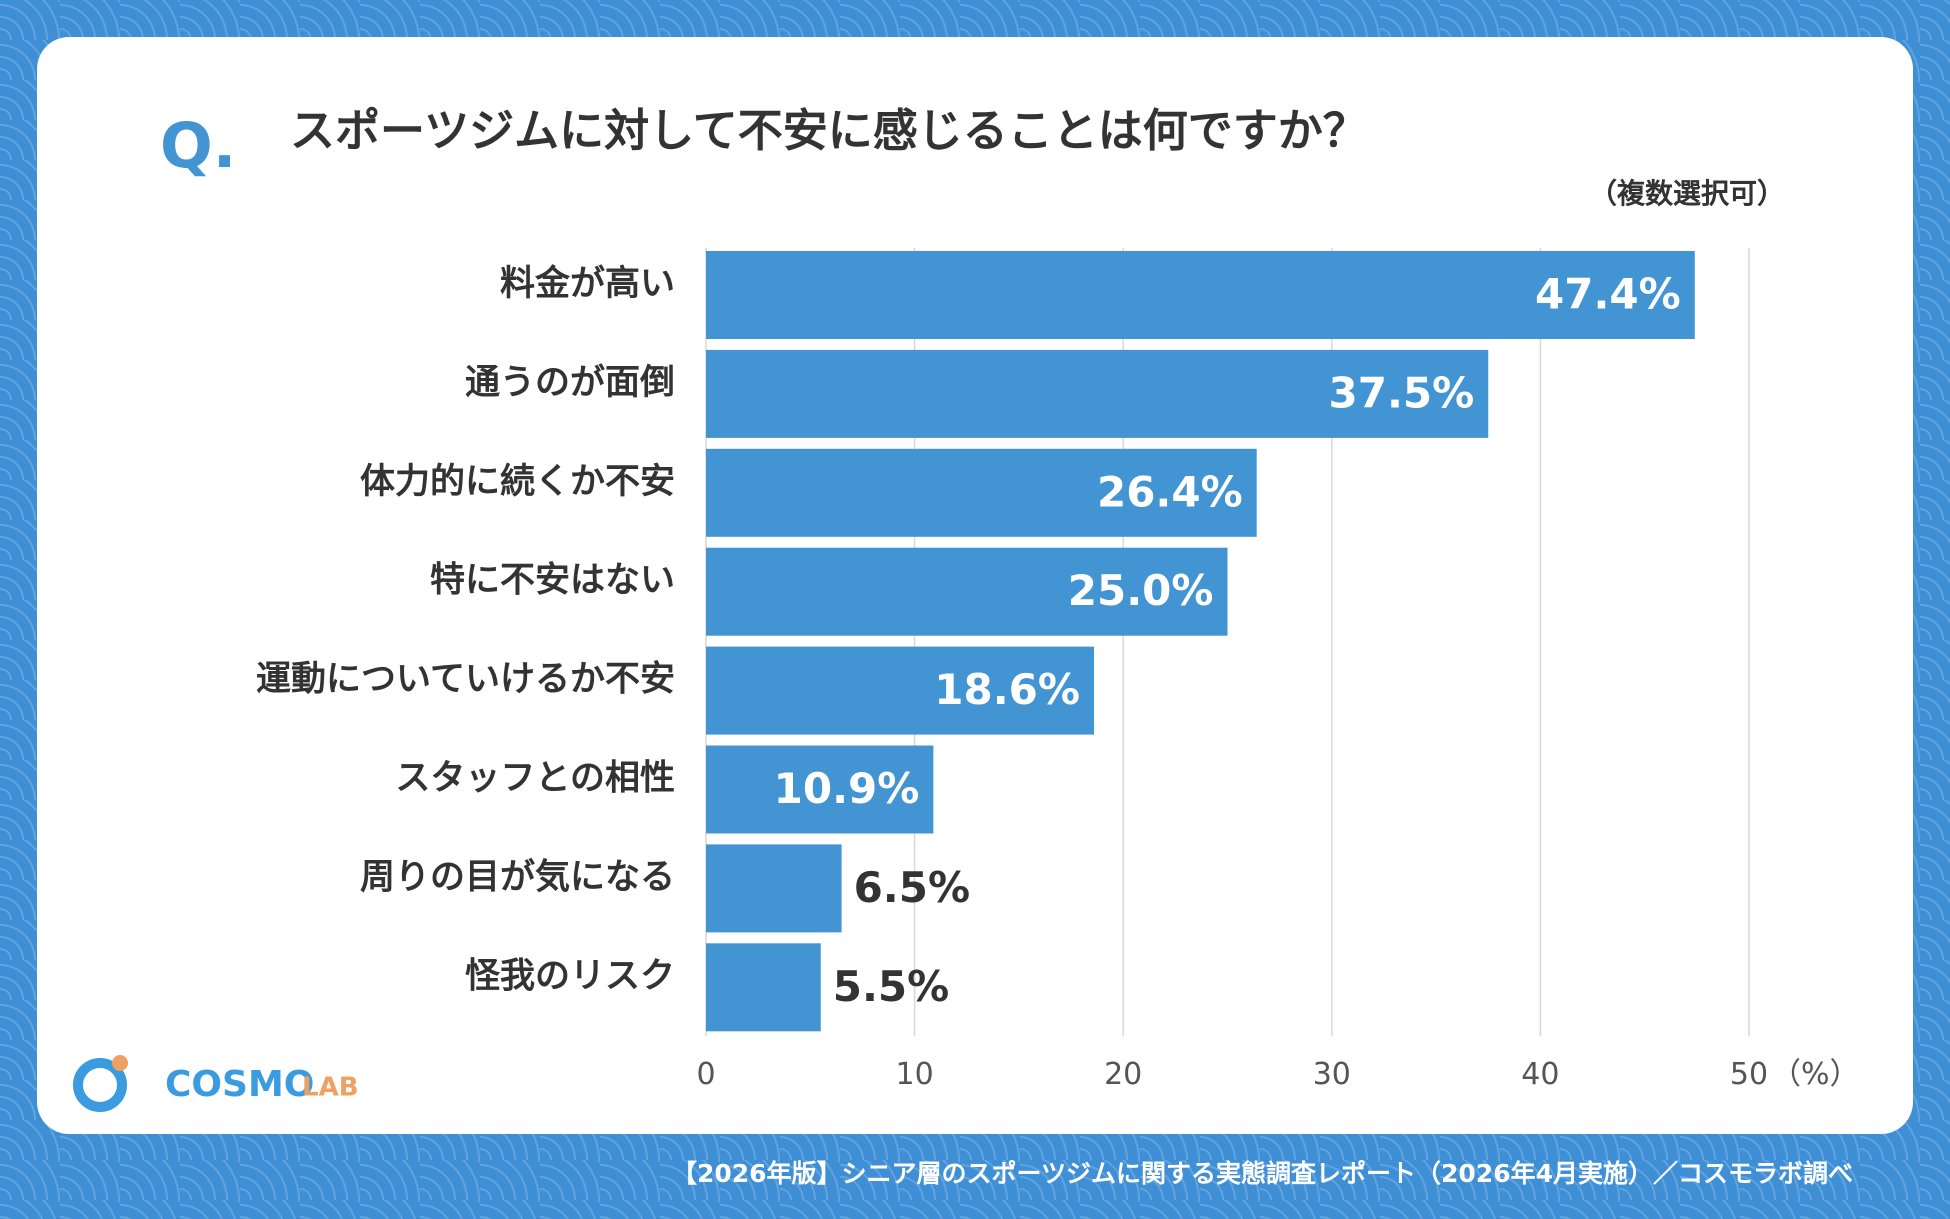 The image size is (1950, 1219). Describe the element at coordinates (1402, 392) in the screenshot. I see `value-label: 37.5%` at that location.